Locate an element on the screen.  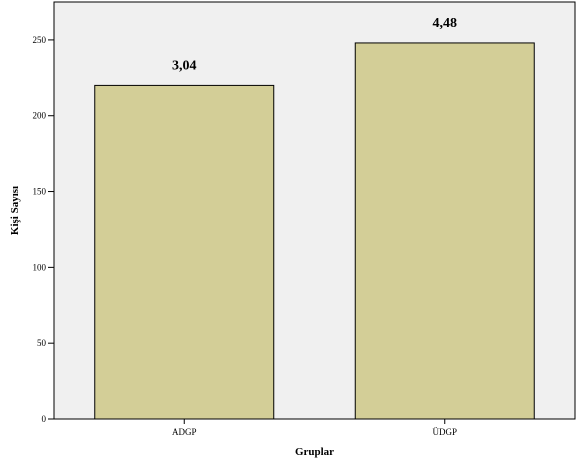
x-axis-ticks: ADGP ÜDGP is located at coordinates (314, 428).